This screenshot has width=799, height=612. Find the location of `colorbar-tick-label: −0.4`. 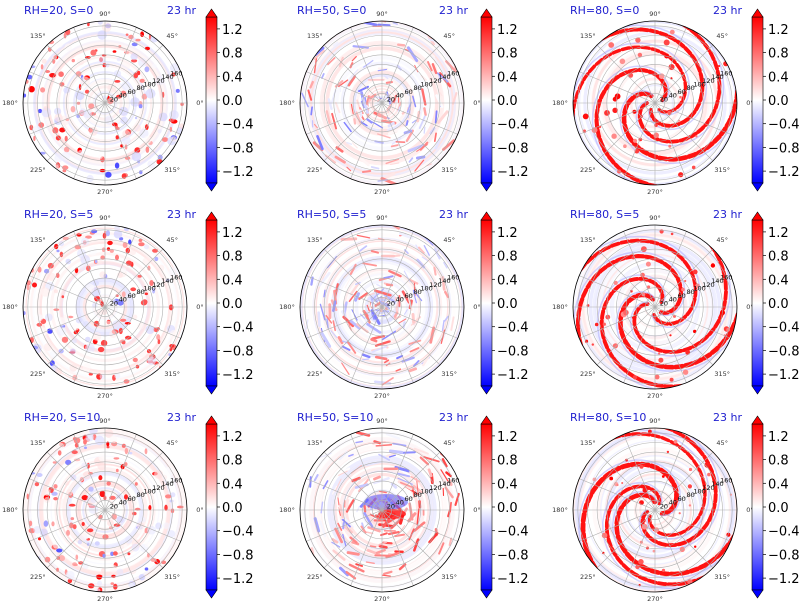

colorbar-tick-label: −0.4 is located at coordinates (513, 125).